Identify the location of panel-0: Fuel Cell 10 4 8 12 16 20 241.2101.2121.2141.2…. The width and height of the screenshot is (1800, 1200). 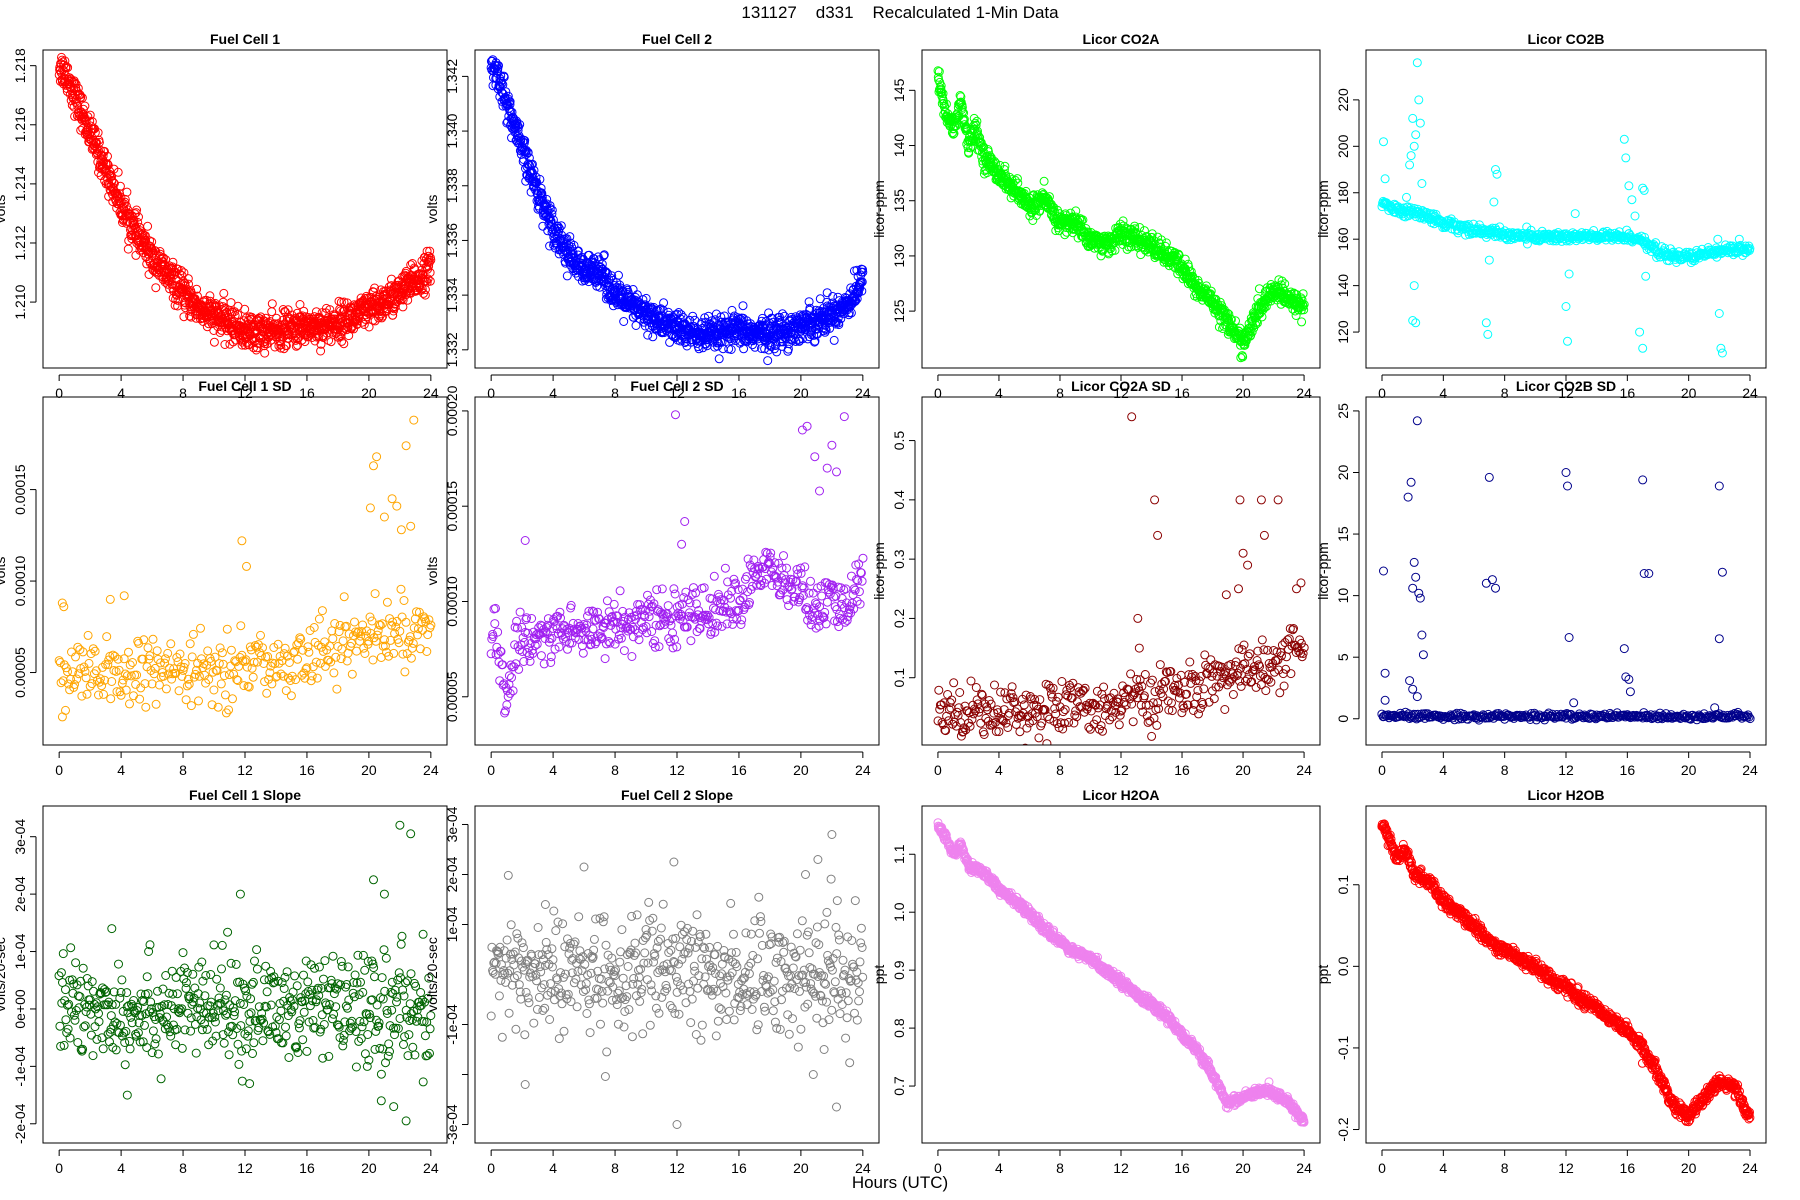
(224, 216).